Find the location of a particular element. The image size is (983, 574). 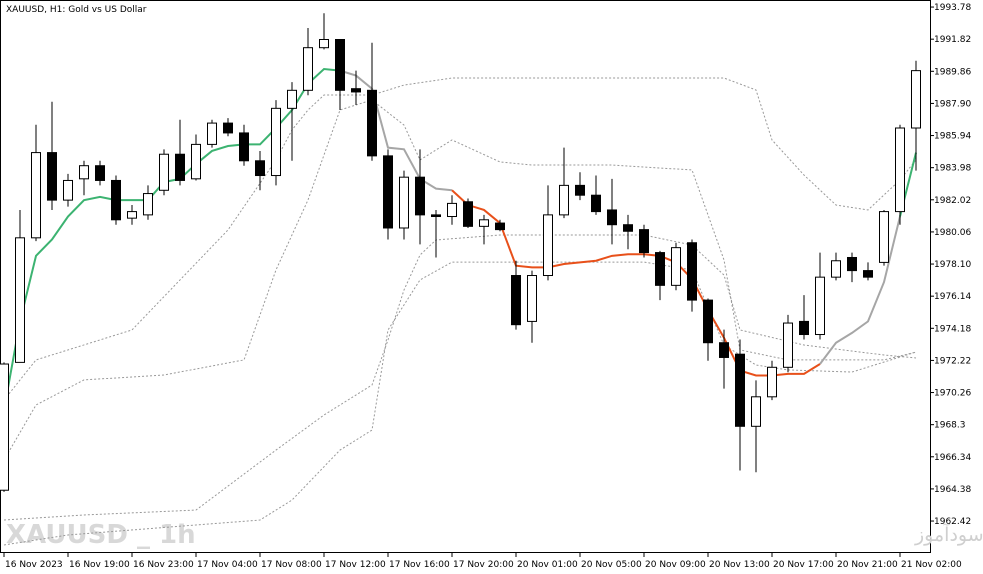

x-tick-label: 20 Nov 05:00 is located at coordinates (611, 565).